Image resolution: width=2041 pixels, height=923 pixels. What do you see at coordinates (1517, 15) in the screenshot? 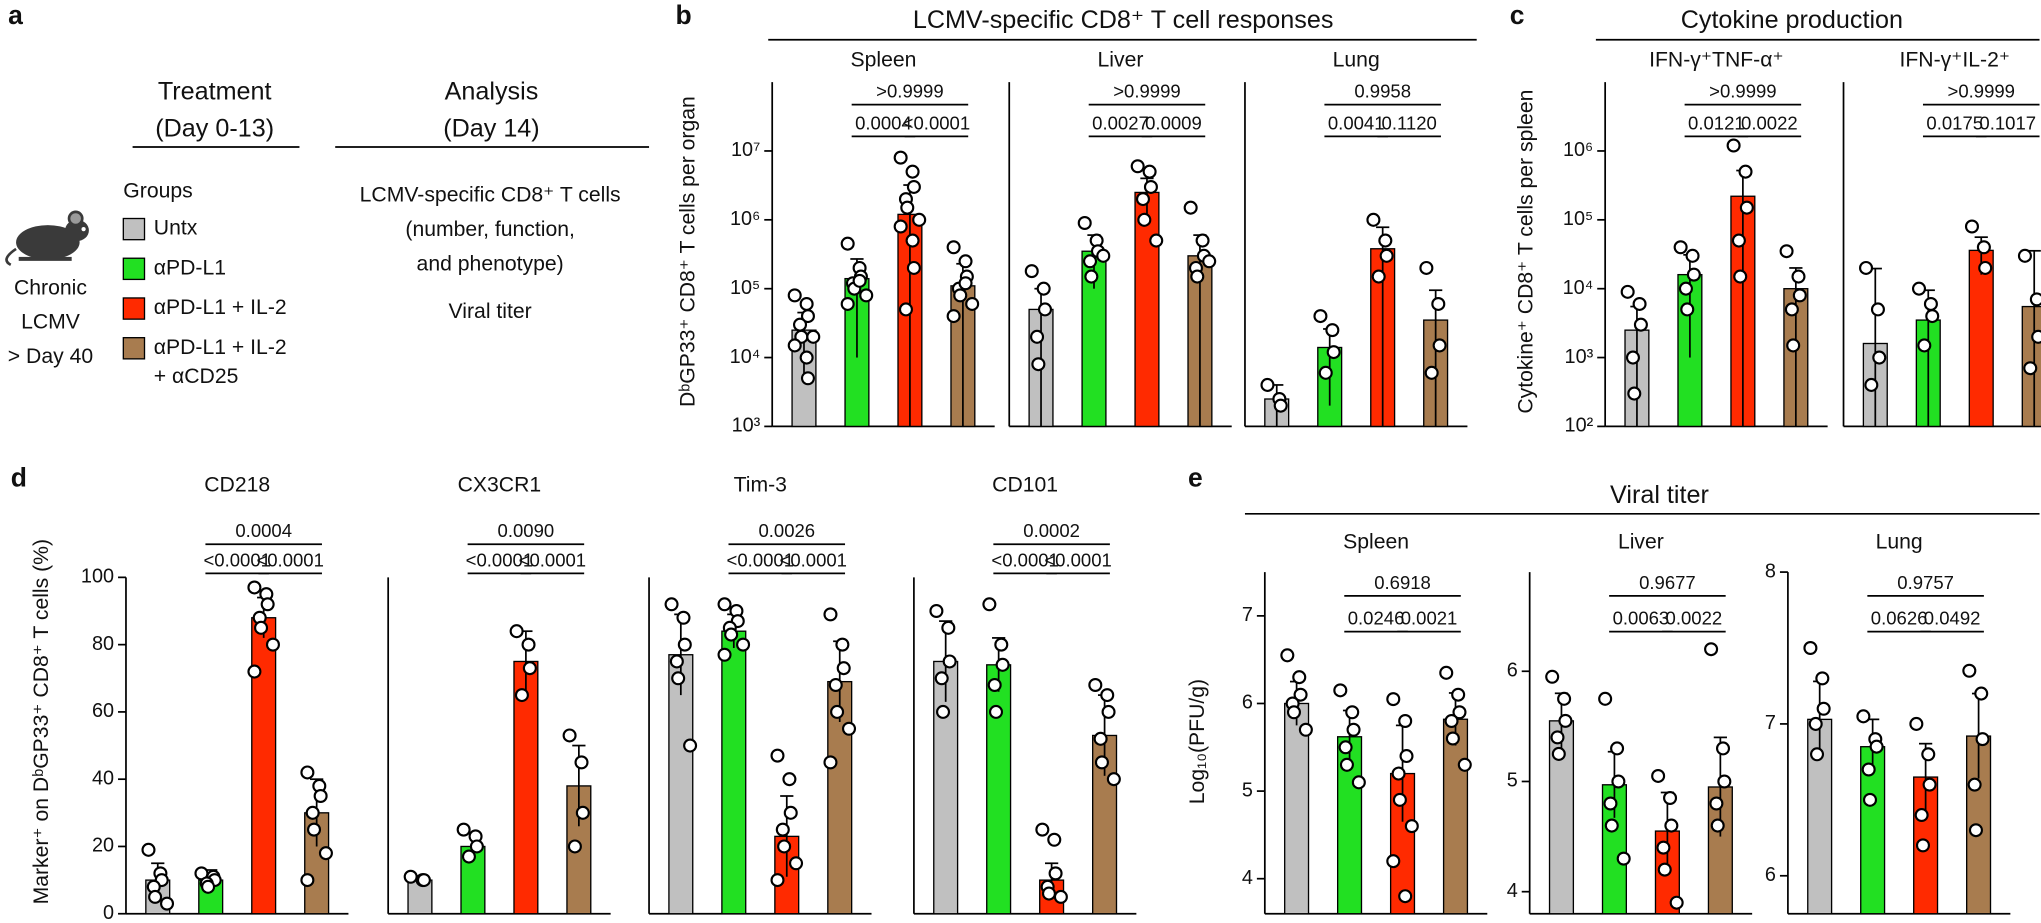
I see `panel-letter: c` at bounding box center [1517, 15].